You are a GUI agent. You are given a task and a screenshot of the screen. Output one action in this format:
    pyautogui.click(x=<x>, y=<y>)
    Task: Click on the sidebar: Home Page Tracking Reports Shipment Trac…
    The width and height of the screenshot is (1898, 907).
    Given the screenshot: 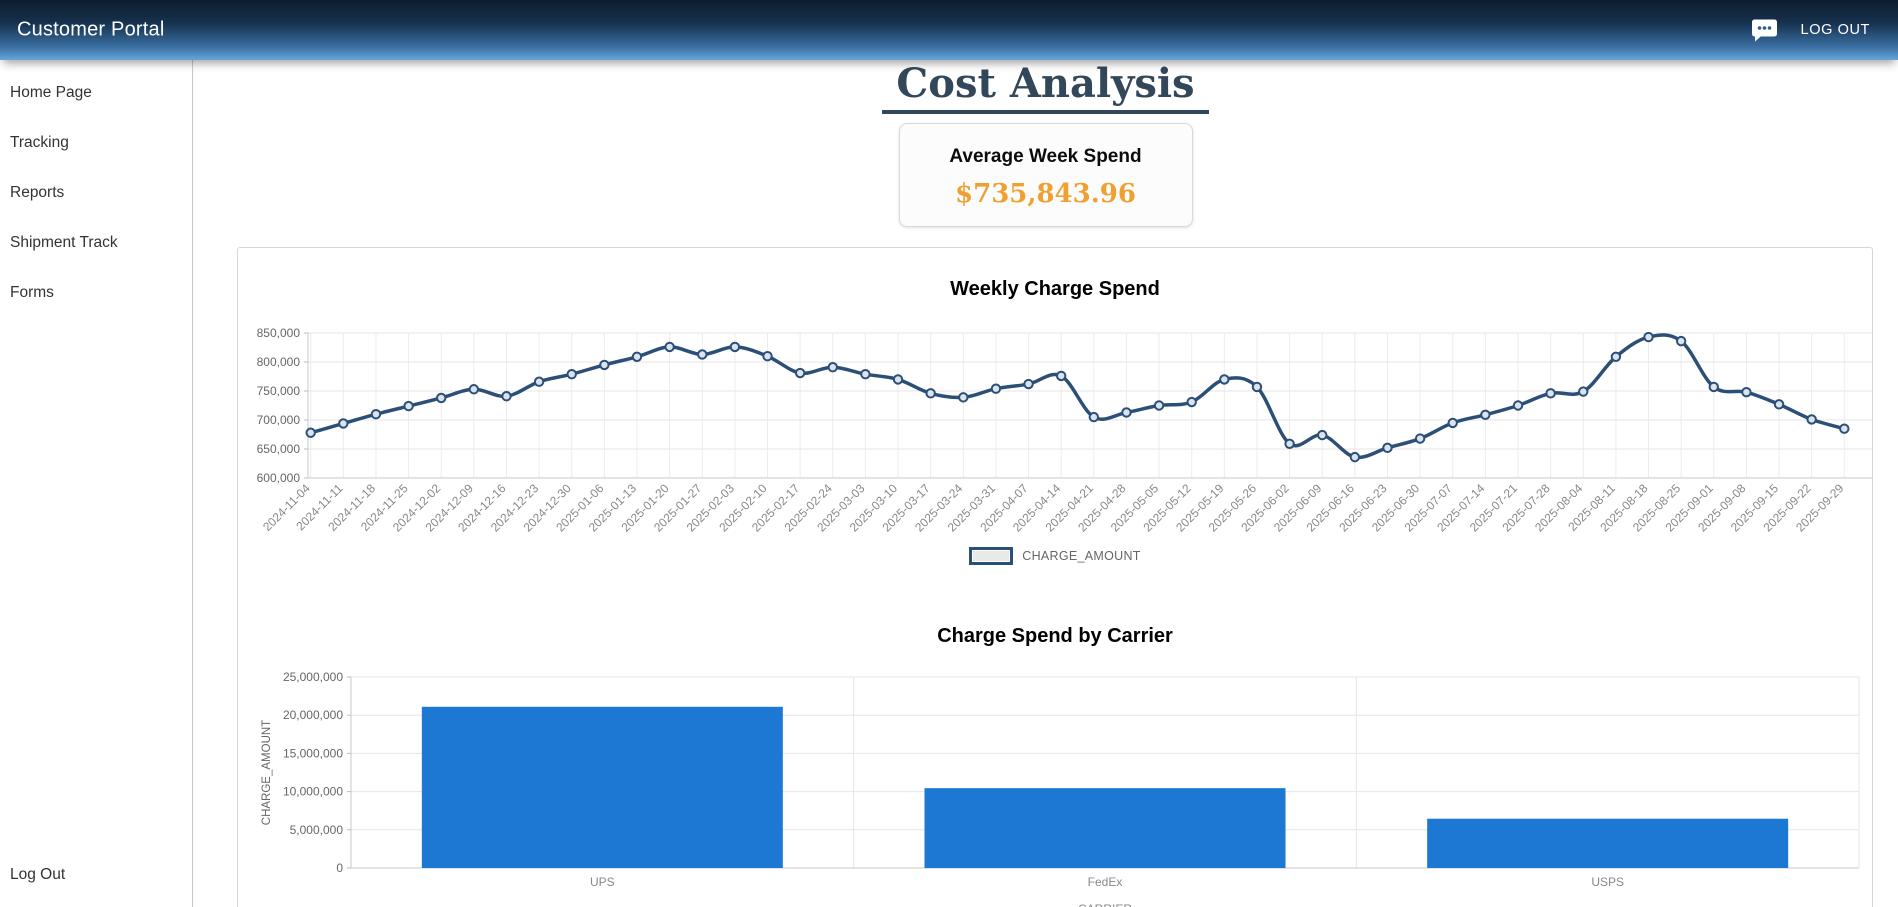 What is the action you would take?
    pyautogui.click(x=96, y=483)
    